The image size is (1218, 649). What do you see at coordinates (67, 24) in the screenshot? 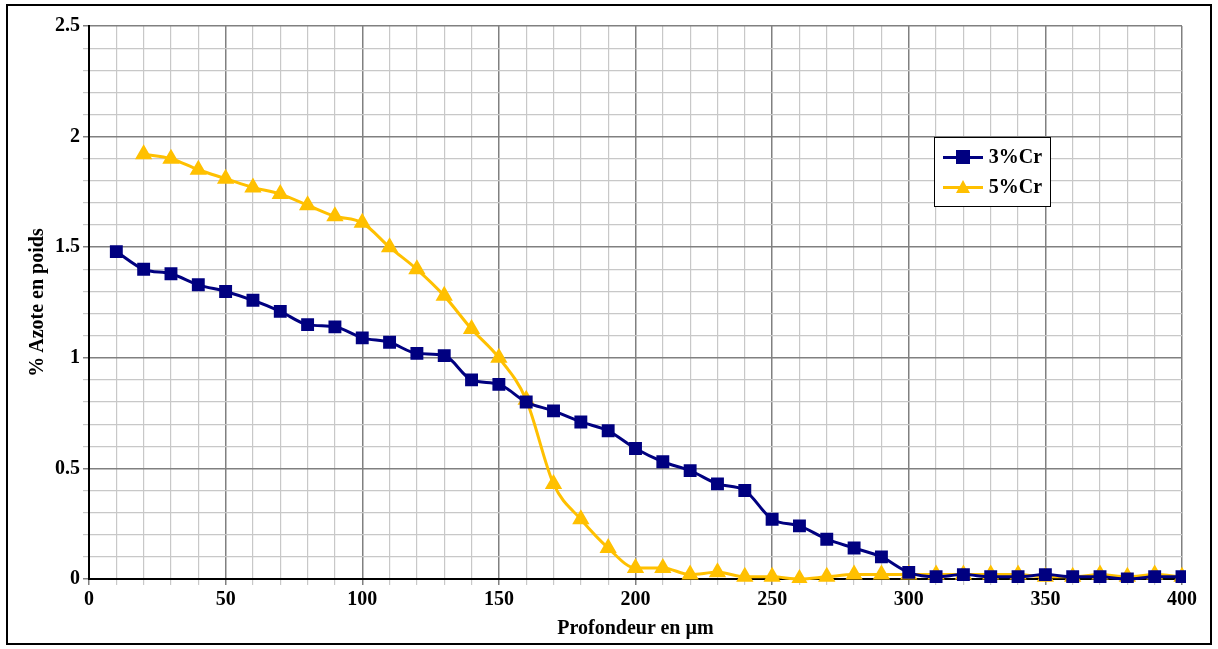
I see `y-tick-label: 2.5` at bounding box center [67, 24].